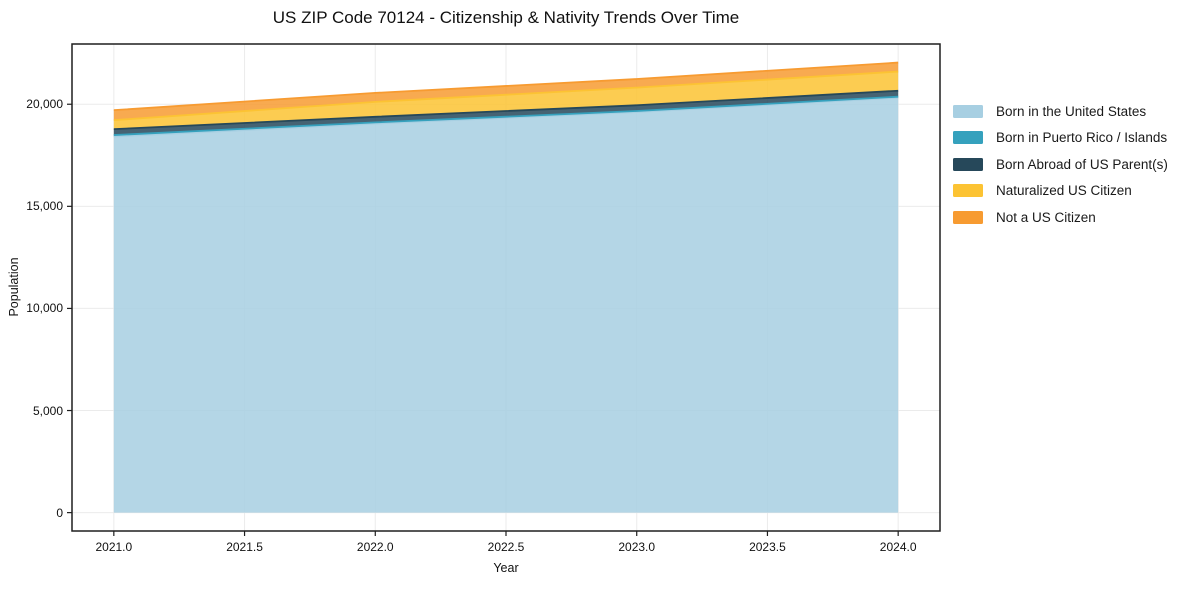  I want to click on y-tick-label: 5,000, so click(47, 410).